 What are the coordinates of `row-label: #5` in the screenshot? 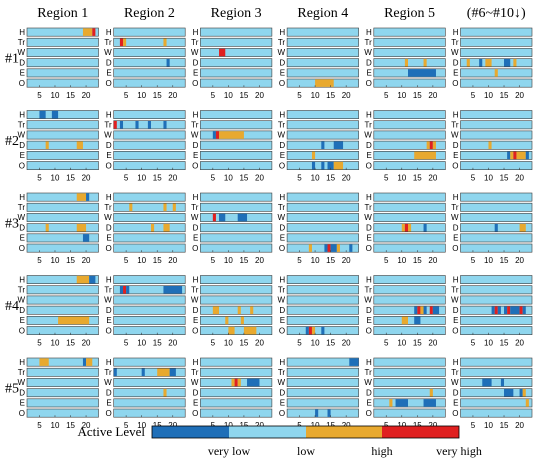 It's located at (12, 389).